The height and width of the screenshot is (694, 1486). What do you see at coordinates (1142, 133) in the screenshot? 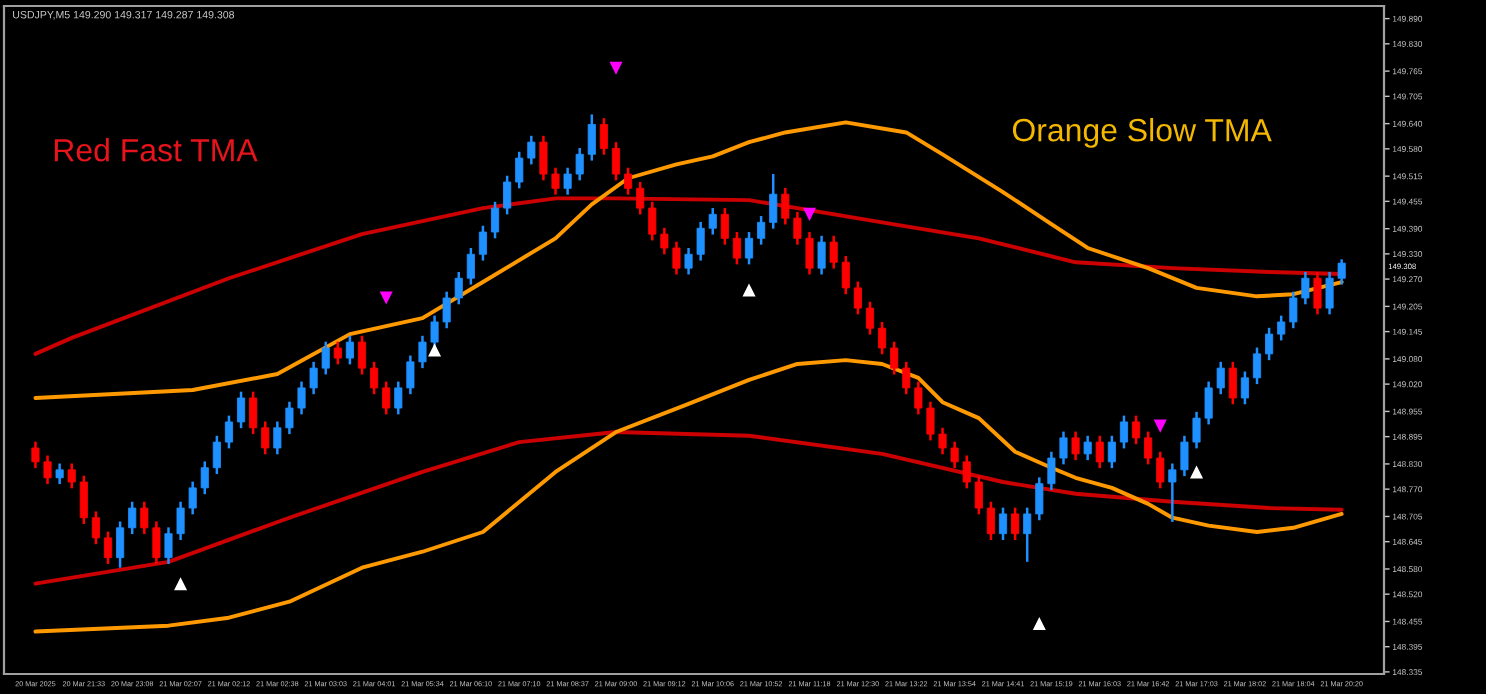
I see `annotation: Orange Slow TMA` at bounding box center [1142, 133].